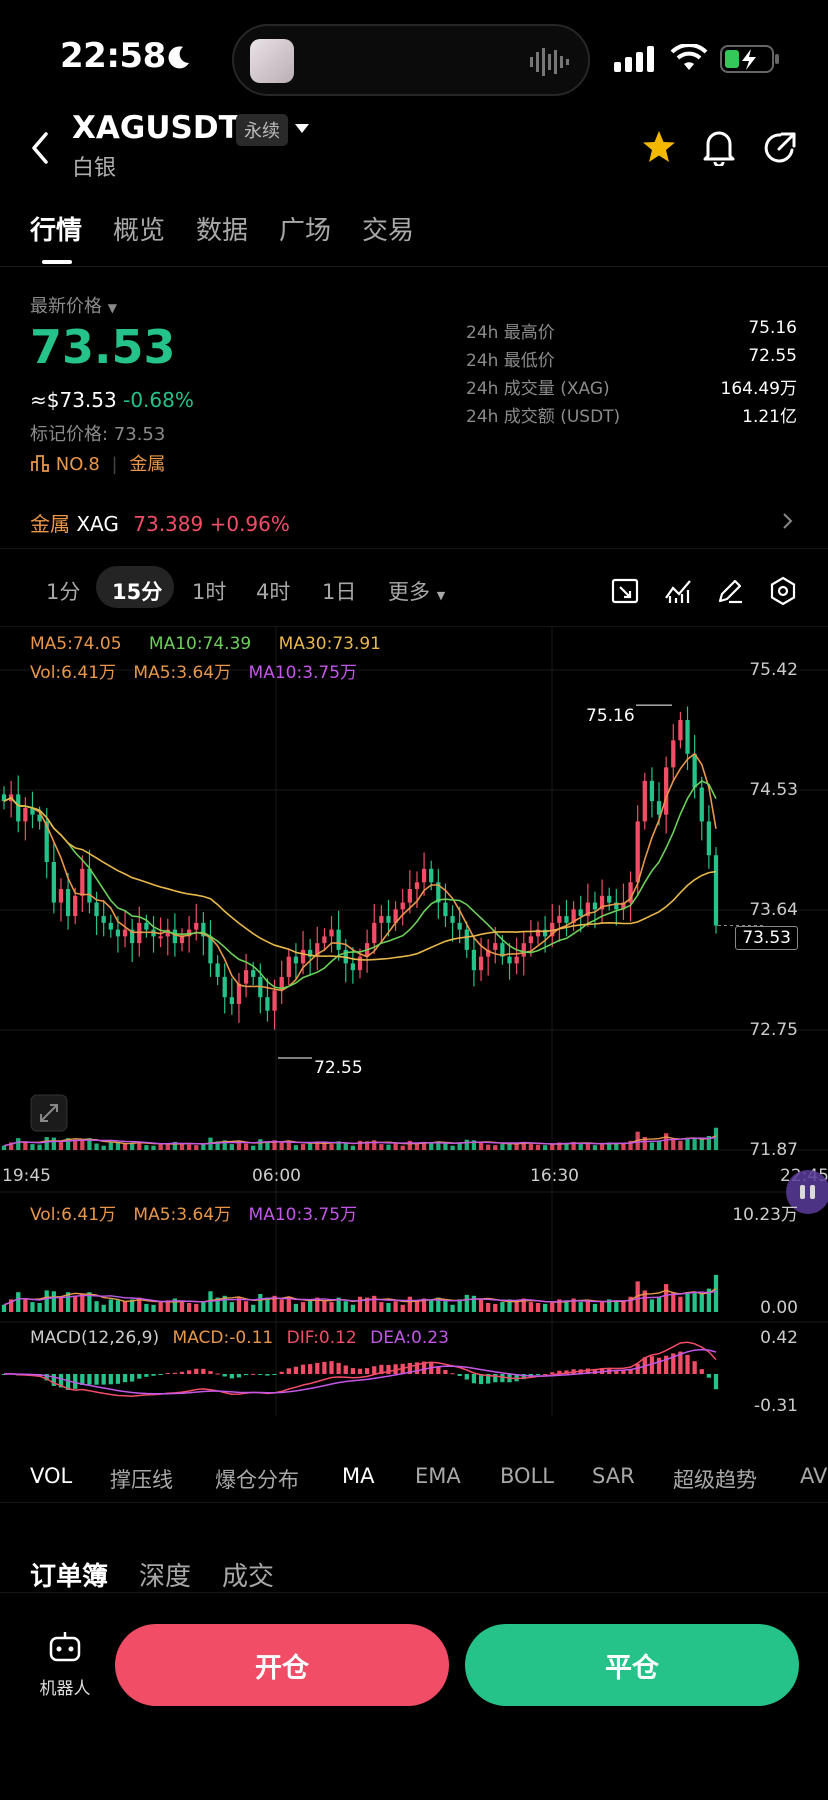  I want to click on time-axis-label: 16:30, so click(554, 1176).